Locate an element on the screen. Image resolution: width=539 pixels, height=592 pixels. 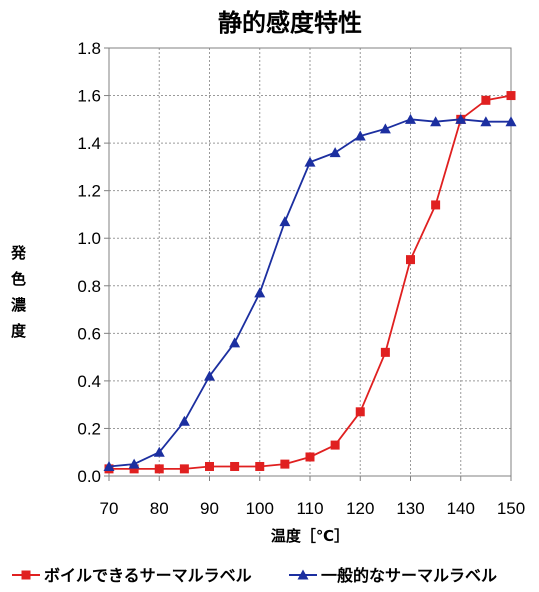
y-axis-ticks: 0.0 0.2 0.4 0.6 0.8 1.0 1.2 1.4 1.6 1.8 is located at coordinates (93, 262).